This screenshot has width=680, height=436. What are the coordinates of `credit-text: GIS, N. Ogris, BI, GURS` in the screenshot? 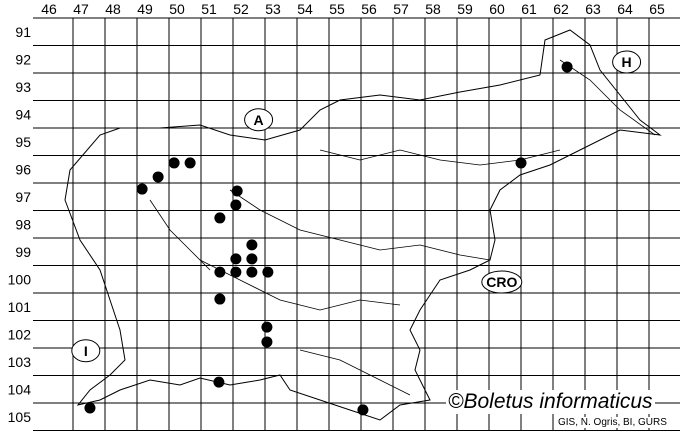 It's located at (612, 422).